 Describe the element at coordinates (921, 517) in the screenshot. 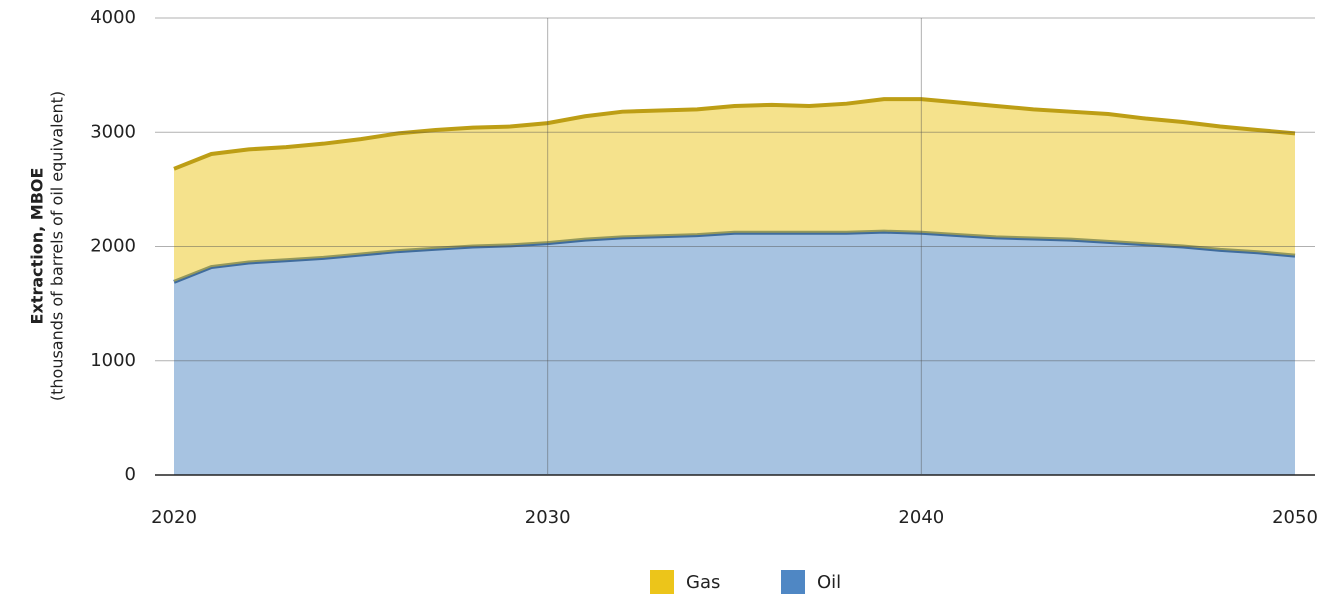

I see `x-tick-label: 2040` at that location.